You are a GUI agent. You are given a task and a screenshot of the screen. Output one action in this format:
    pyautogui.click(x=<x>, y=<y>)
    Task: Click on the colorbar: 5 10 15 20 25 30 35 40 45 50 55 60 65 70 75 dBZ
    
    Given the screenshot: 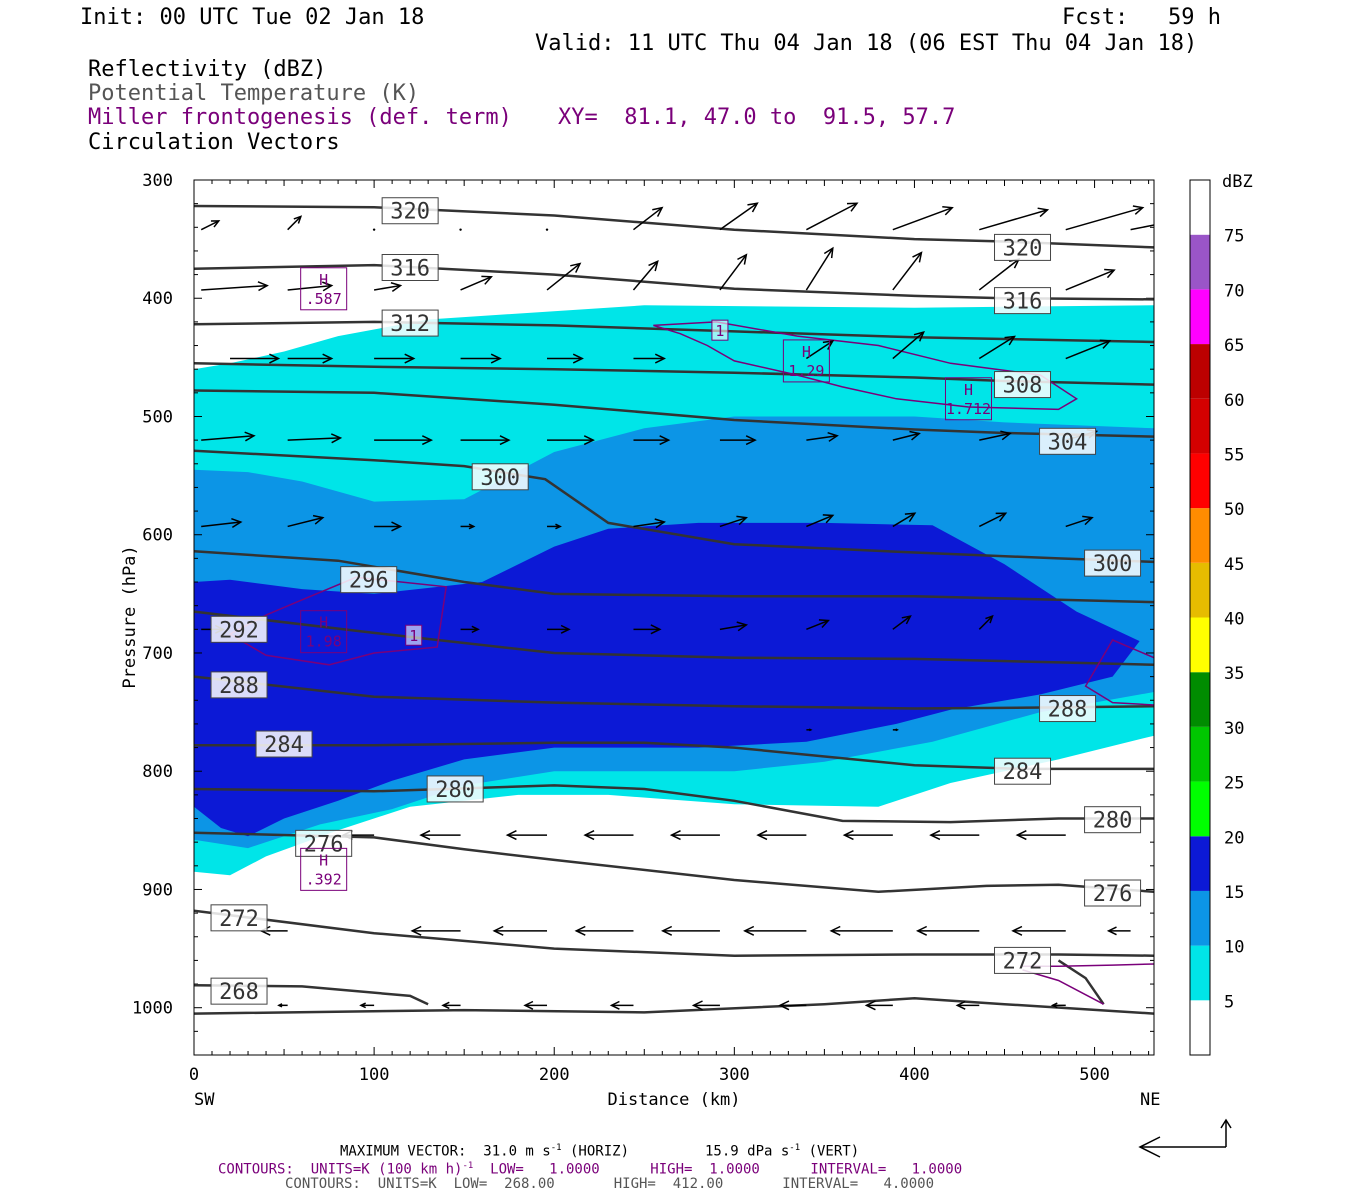 What is the action you would take?
    pyautogui.click(x=1221, y=614)
    